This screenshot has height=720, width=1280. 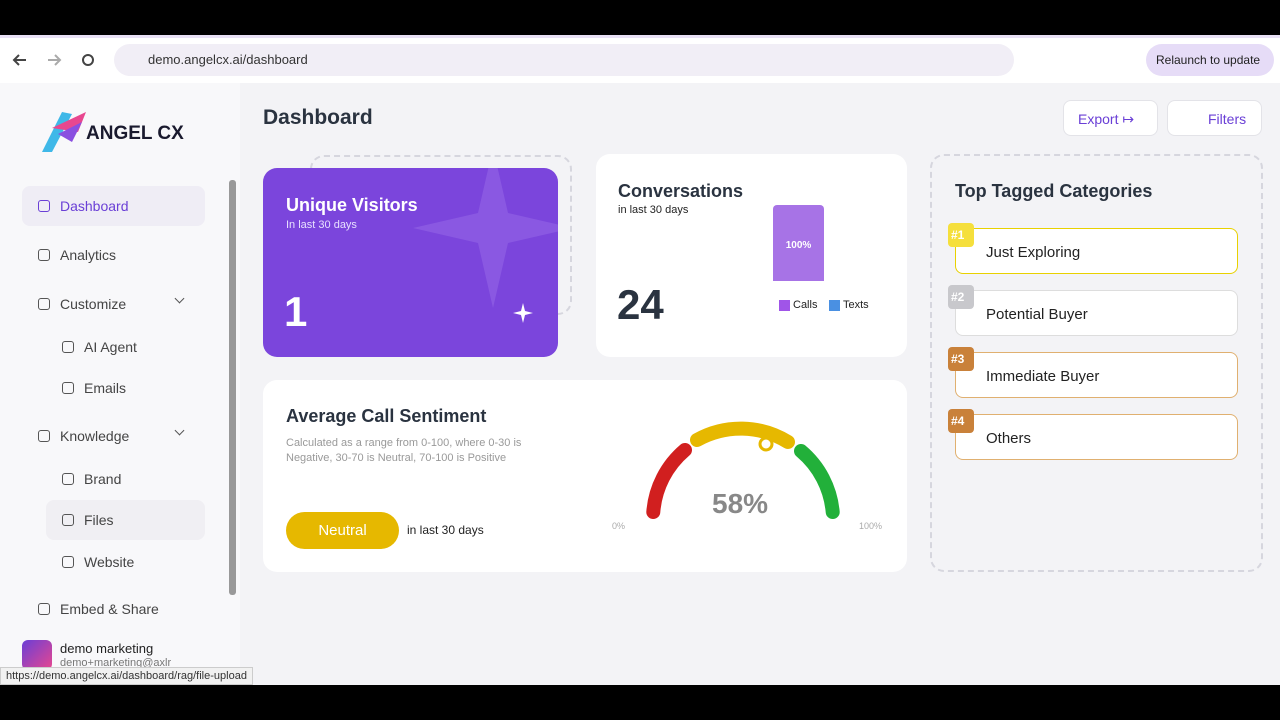 I want to click on category-rank: #4, so click(x=961, y=421).